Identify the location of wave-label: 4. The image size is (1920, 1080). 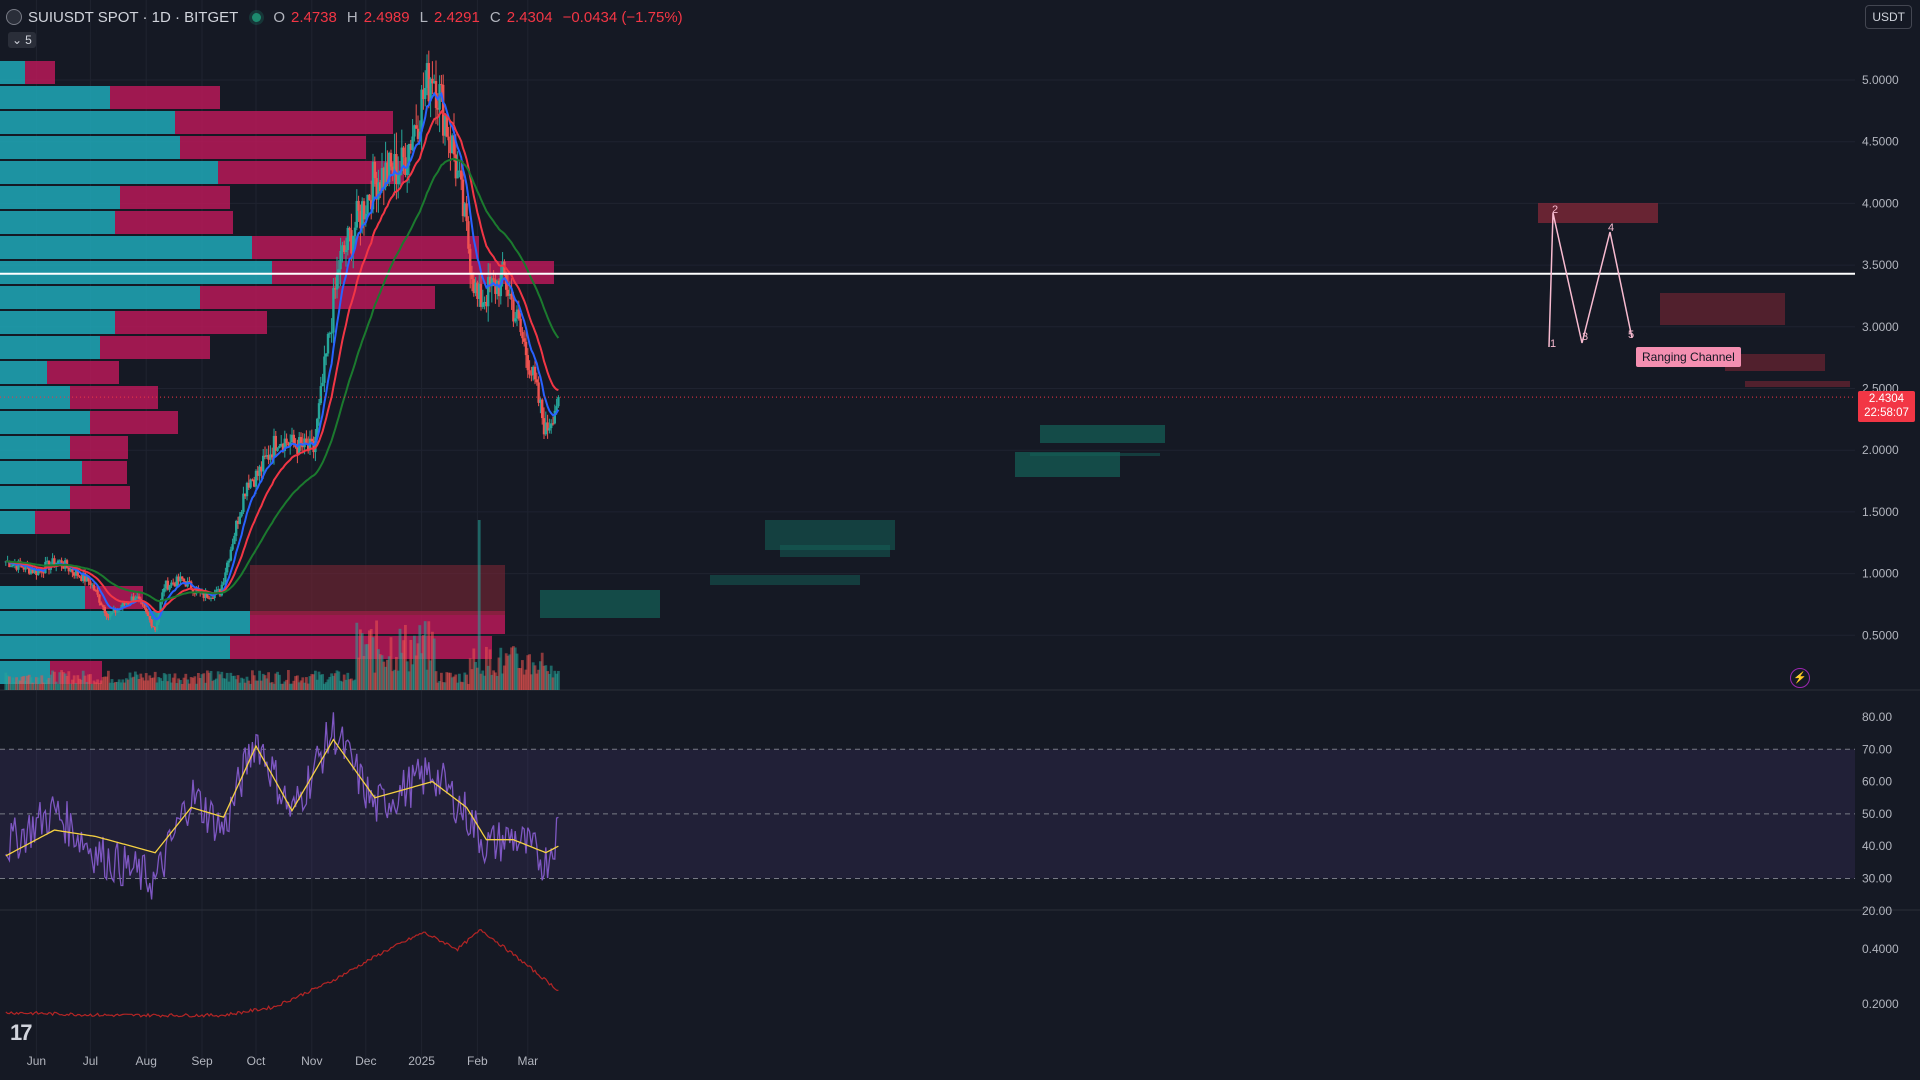
(1611, 228).